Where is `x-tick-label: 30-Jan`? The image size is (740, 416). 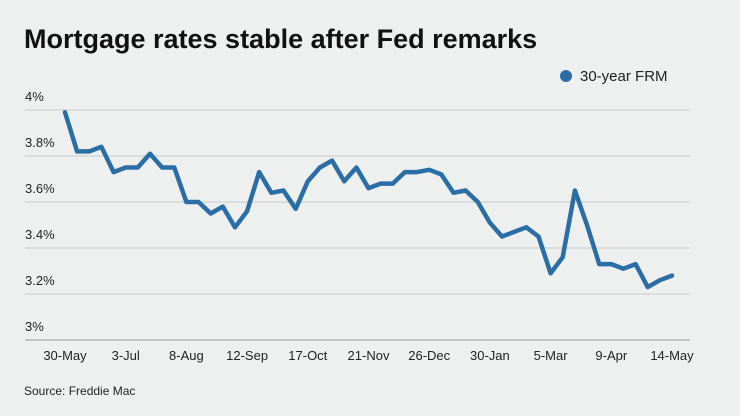
x-tick-label: 30-Jan is located at coordinates (490, 355).